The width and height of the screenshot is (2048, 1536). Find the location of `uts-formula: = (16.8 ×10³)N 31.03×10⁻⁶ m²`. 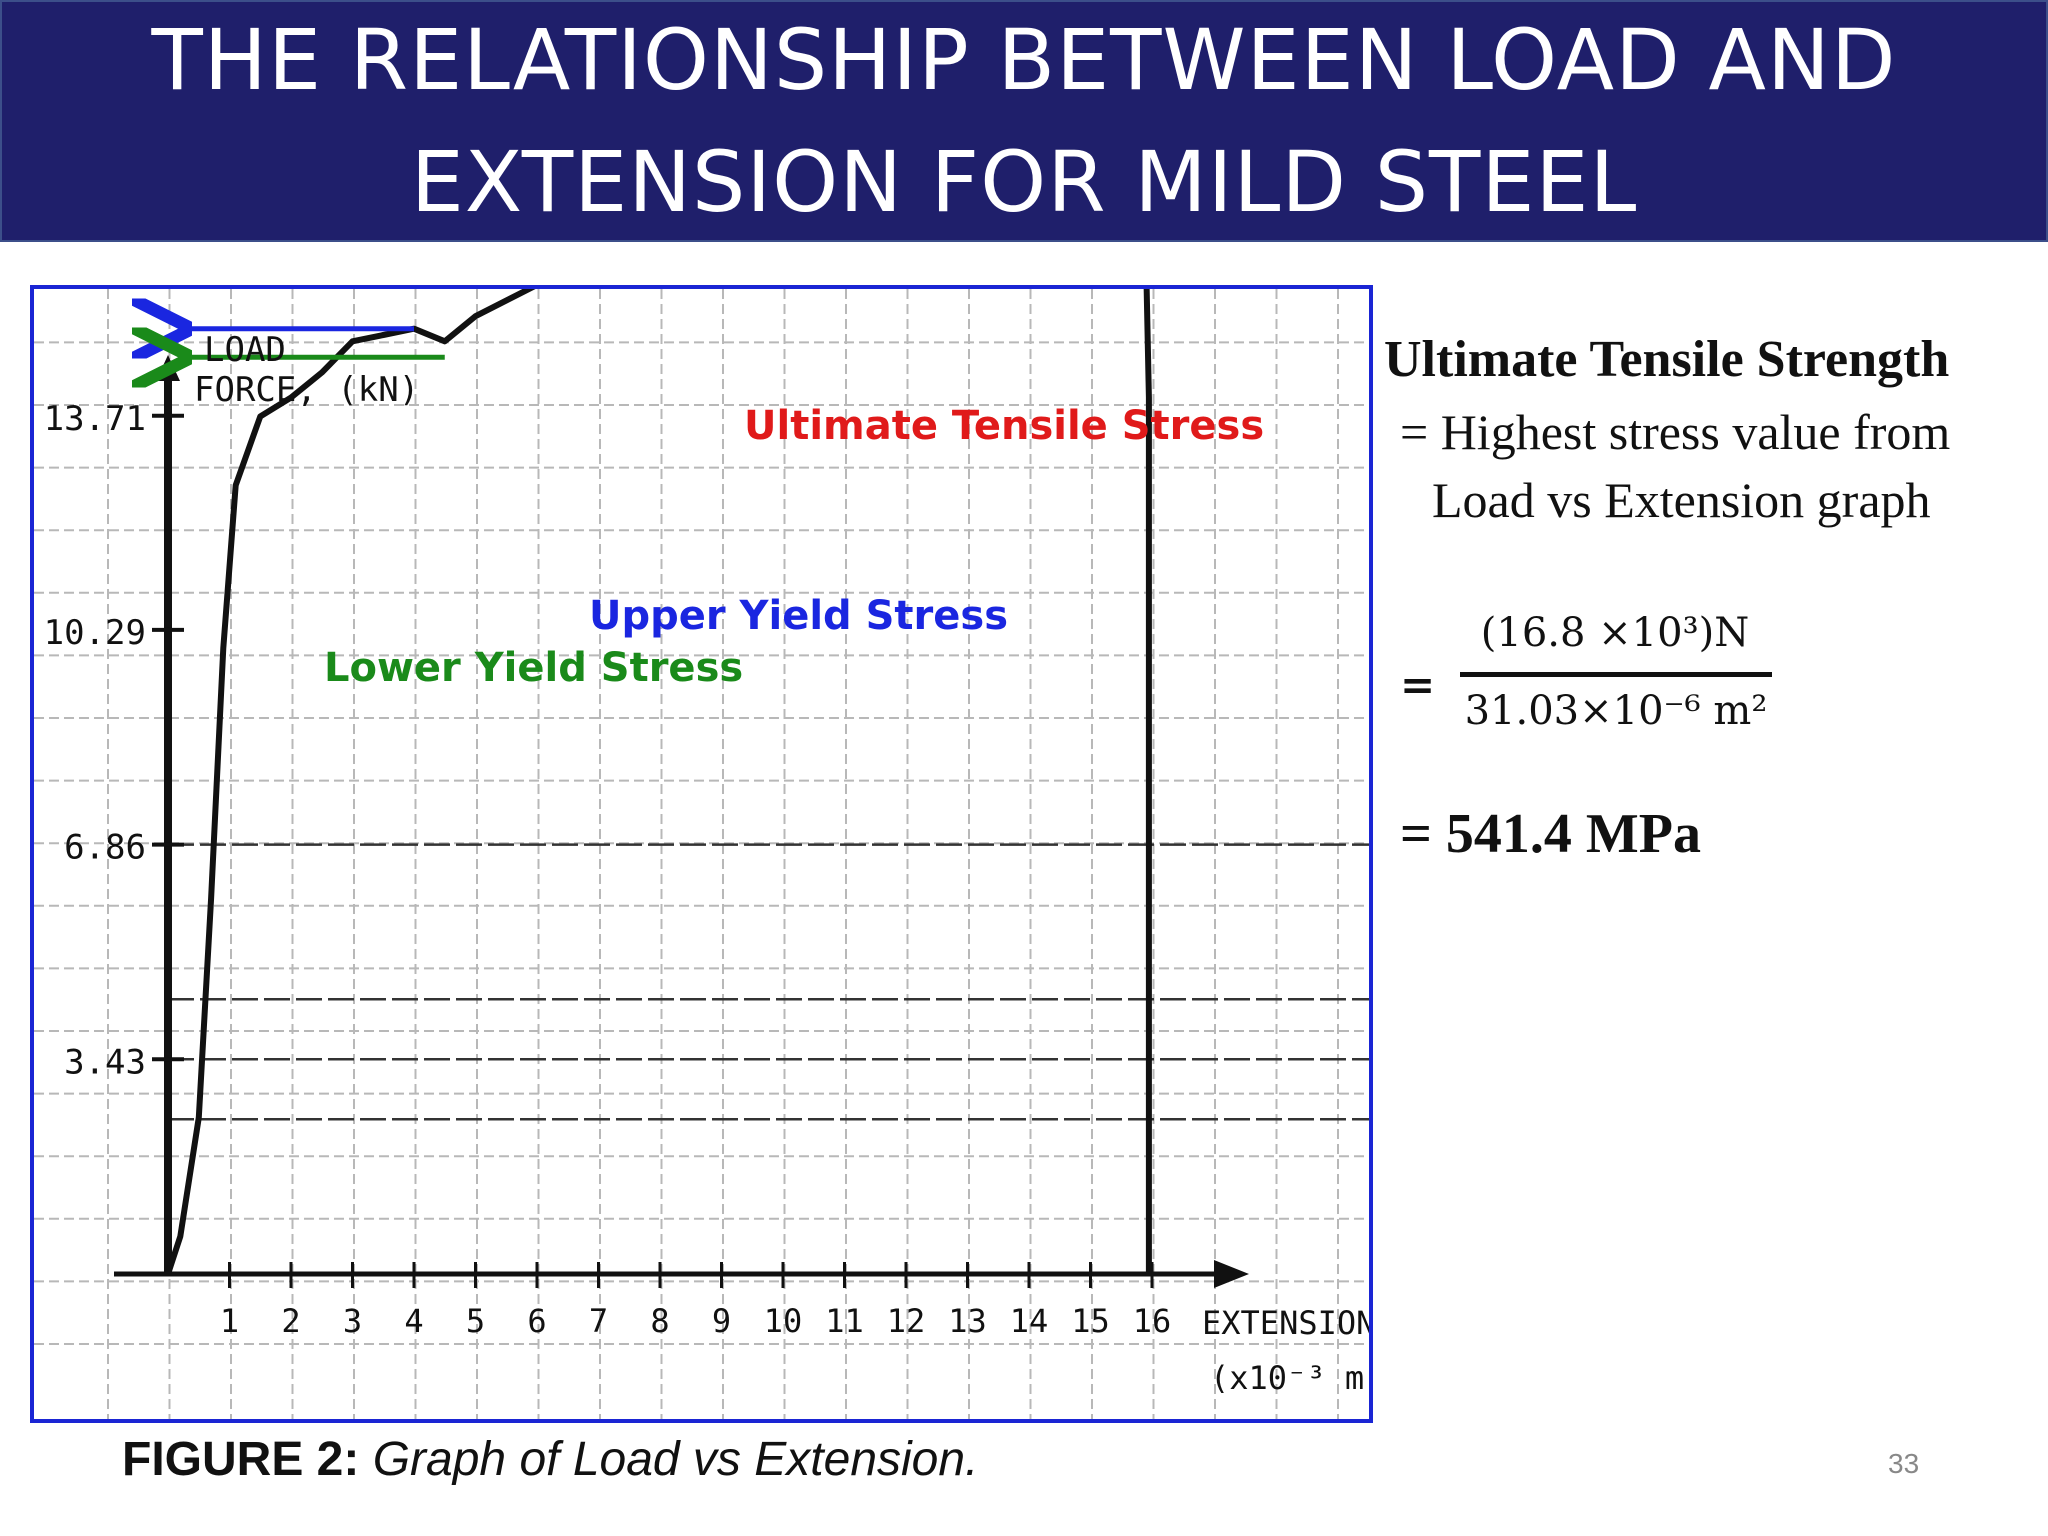

uts-formula: = (16.8 ×10³)N 31.03×10⁻⁶ m² is located at coordinates (1700, 683).